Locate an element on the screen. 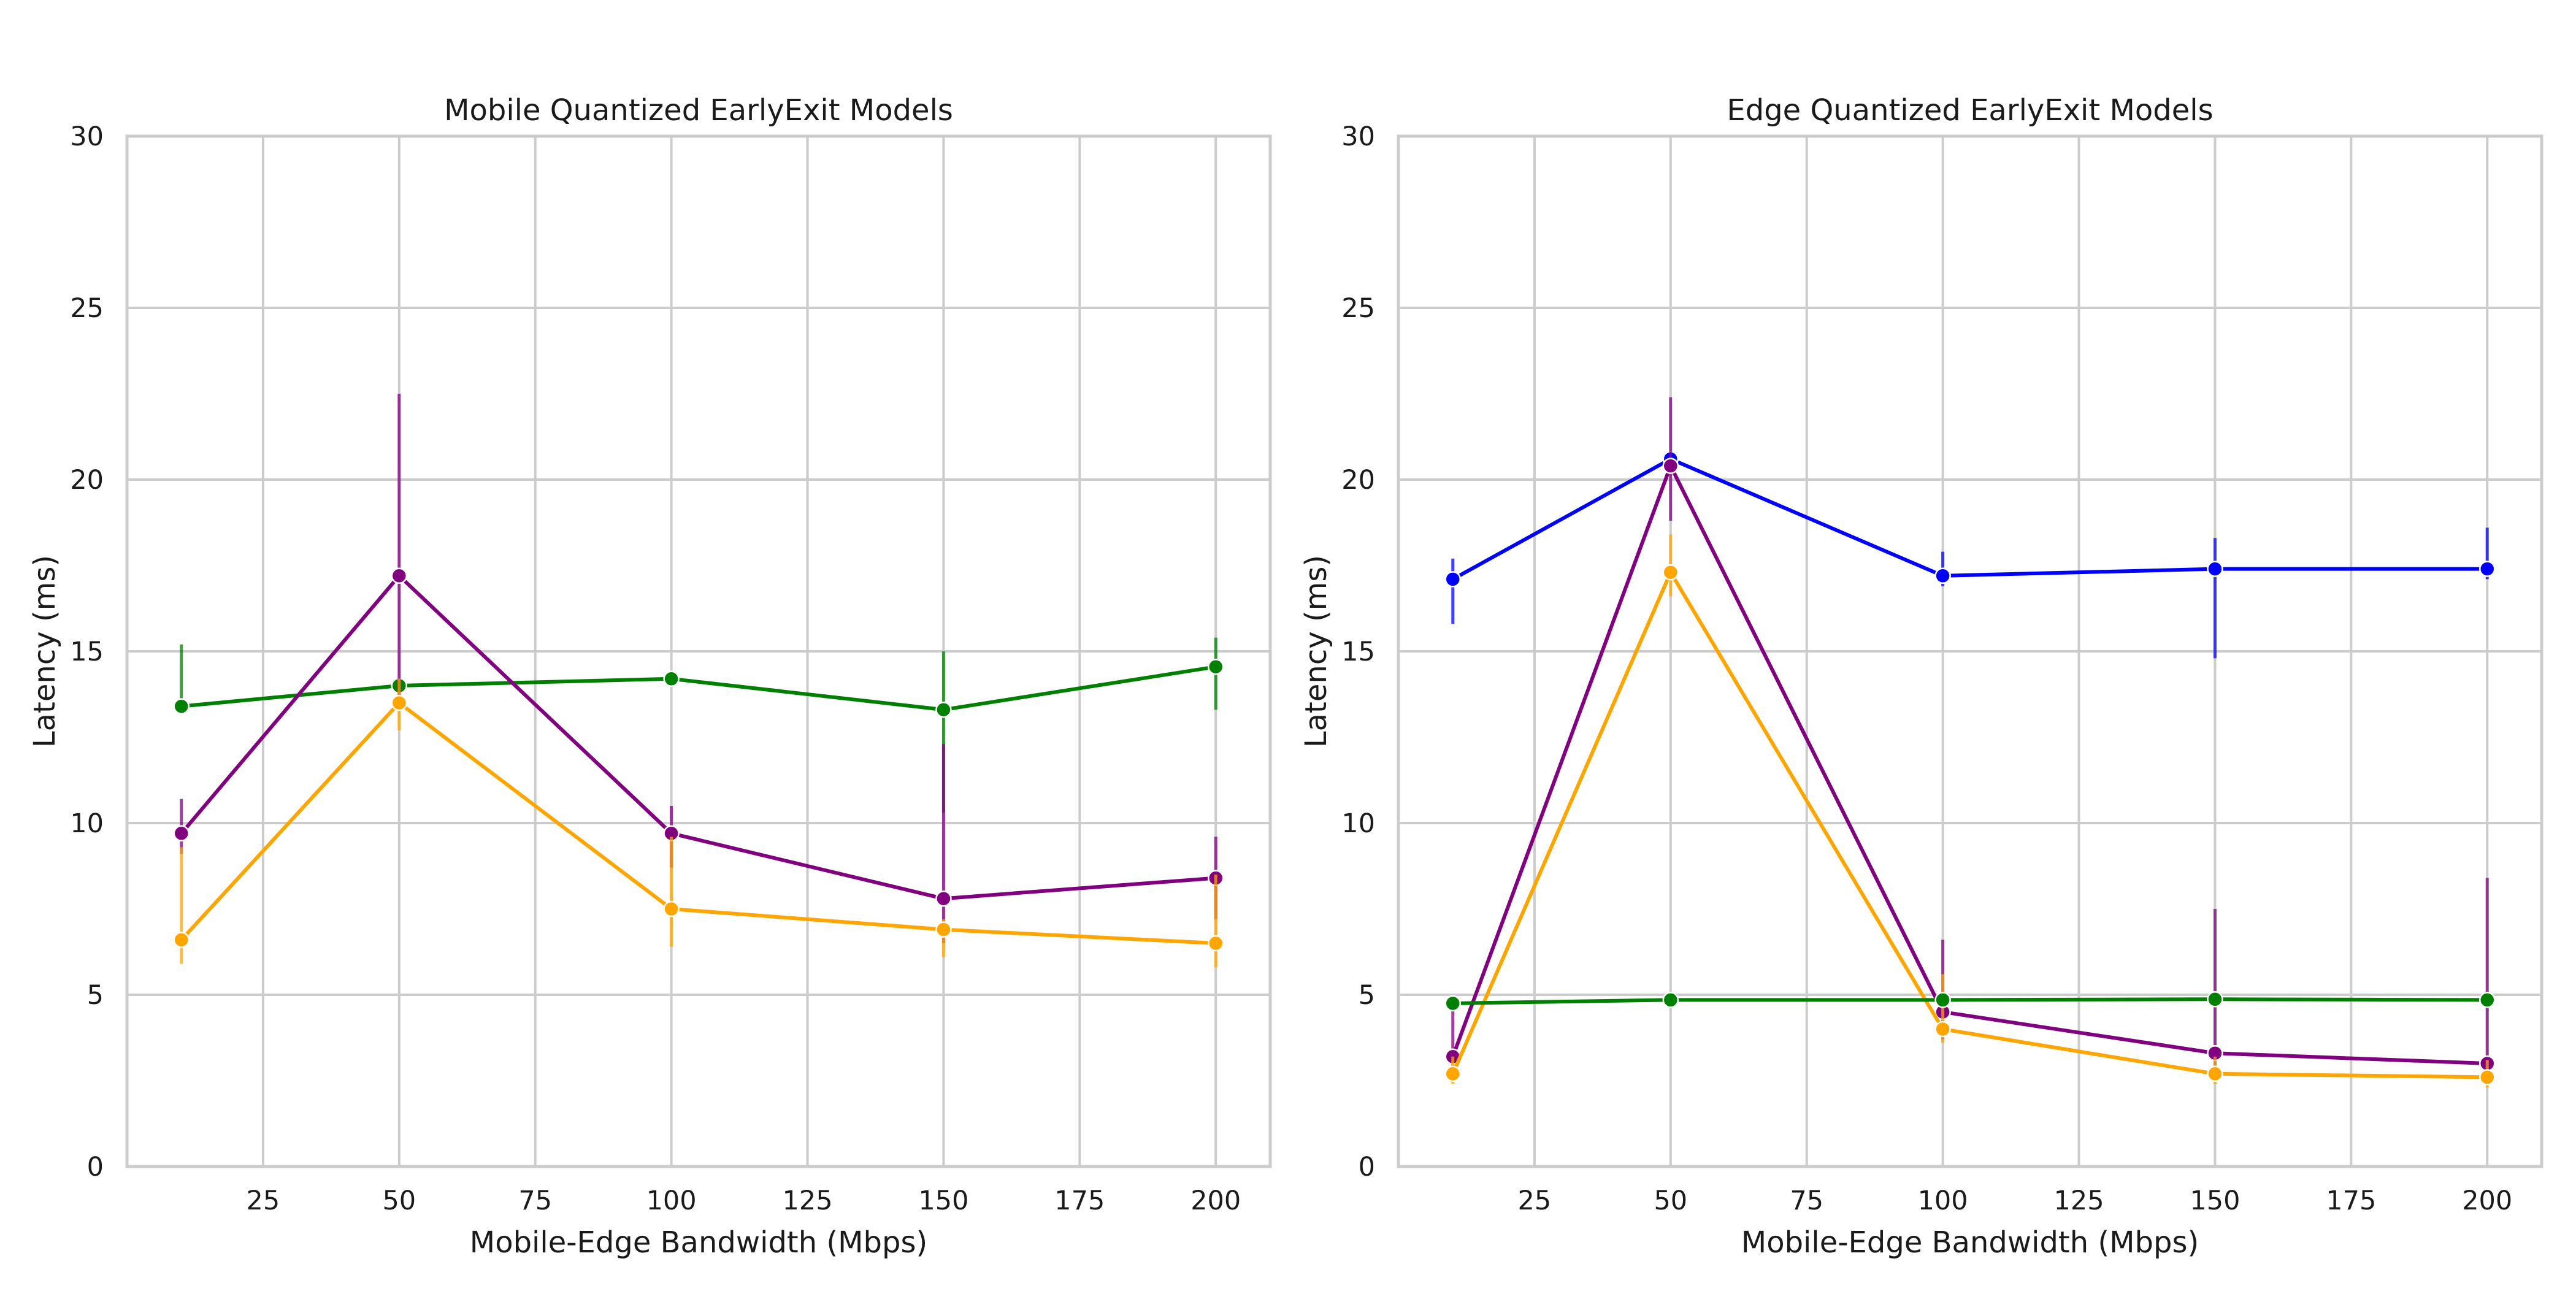  chart-title: Edge Quantized EarlyExit Models is located at coordinates (1970, 110).